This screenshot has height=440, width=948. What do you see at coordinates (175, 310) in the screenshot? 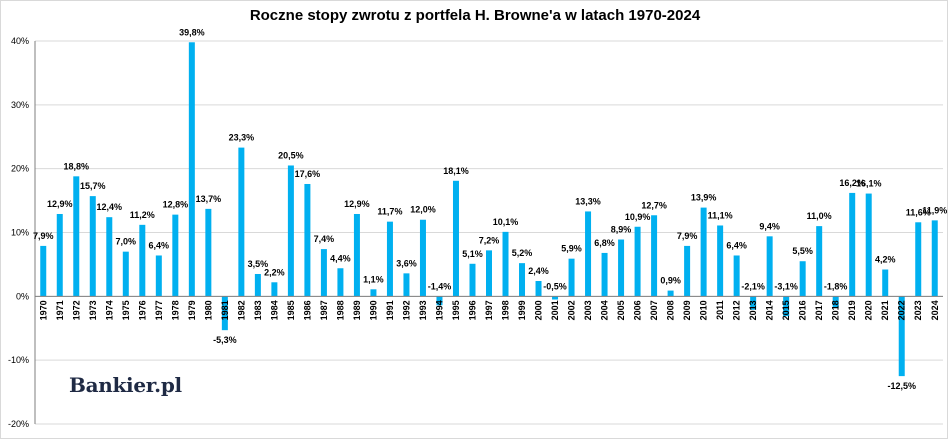
I see `x-tick-label-1978: 1978` at bounding box center [175, 310].